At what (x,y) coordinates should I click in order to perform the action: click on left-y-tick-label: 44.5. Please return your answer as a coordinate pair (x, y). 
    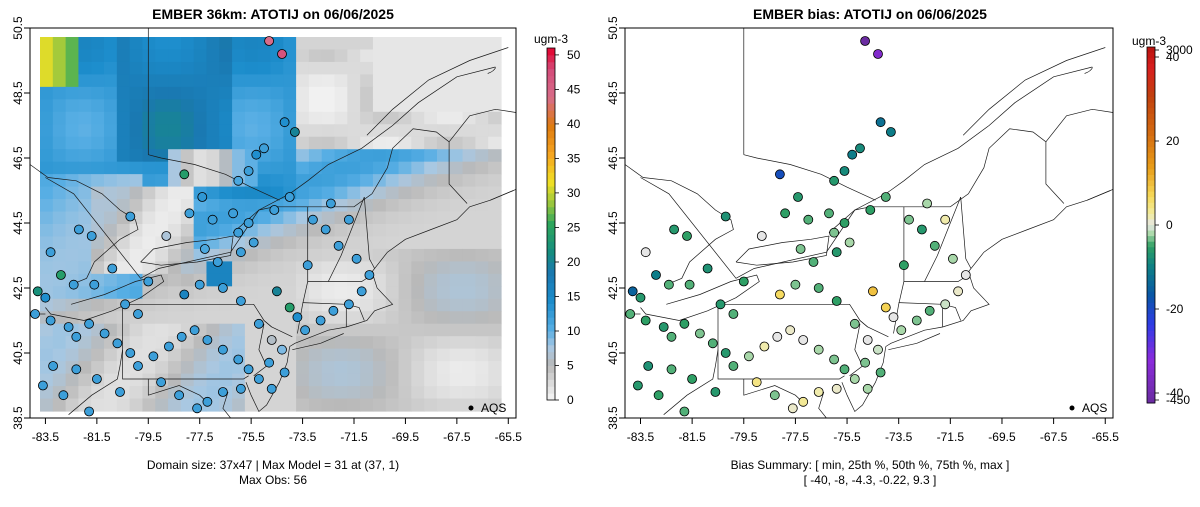
    Looking at the image, I should click on (18, 223).